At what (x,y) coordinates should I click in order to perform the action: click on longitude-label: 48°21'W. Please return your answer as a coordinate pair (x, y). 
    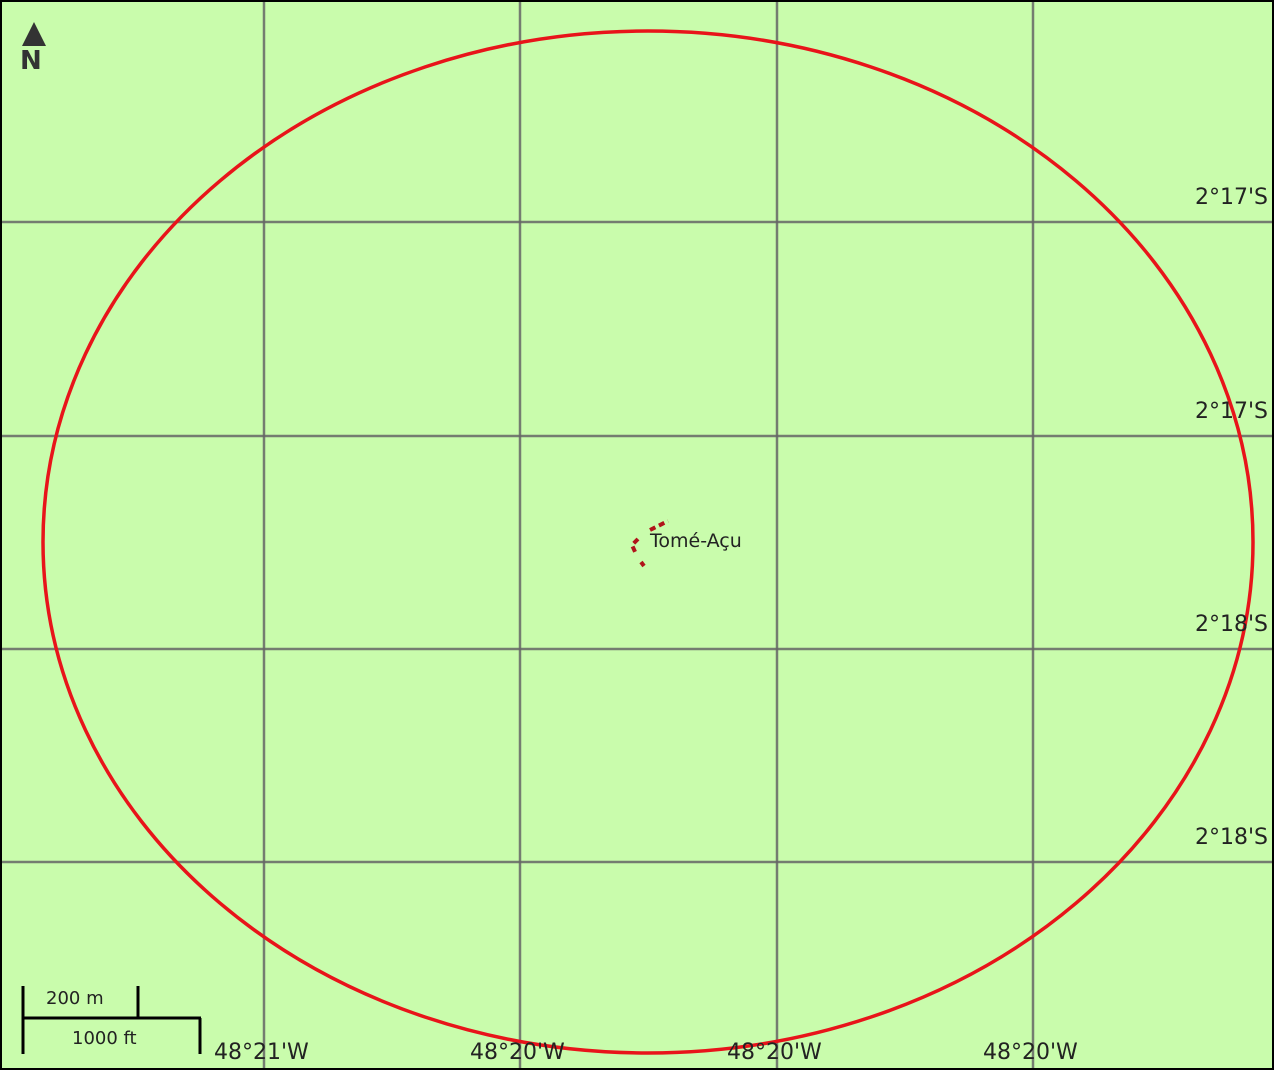
    Looking at the image, I should click on (261, 1052).